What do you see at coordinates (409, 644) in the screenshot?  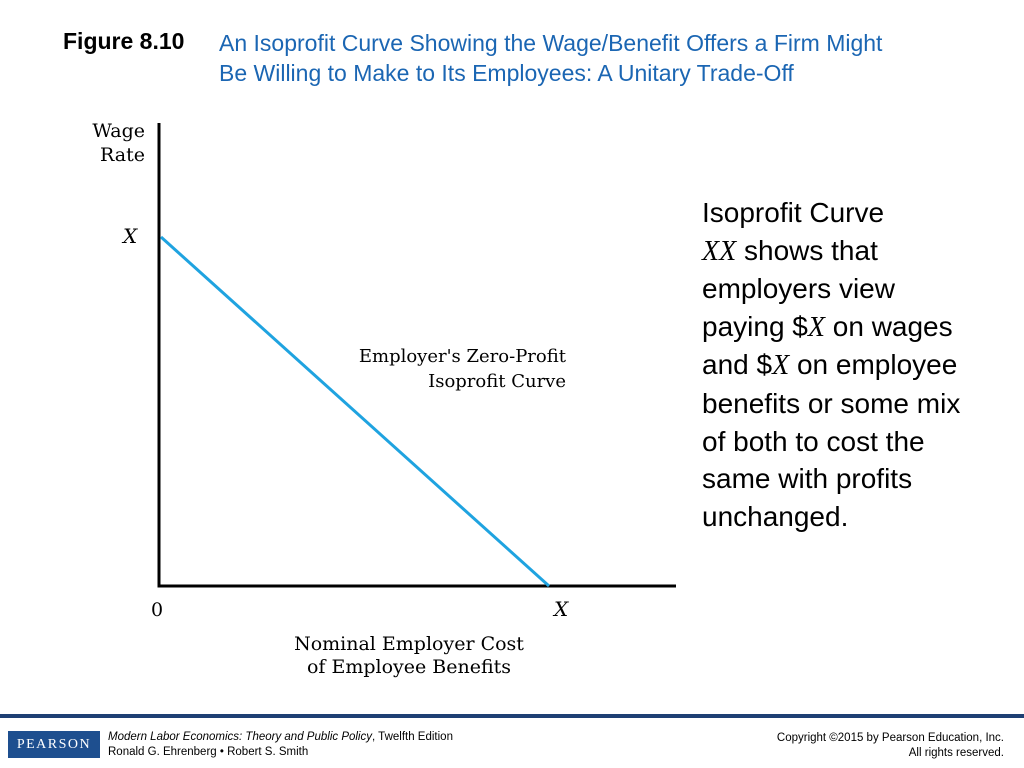 I see `x-axis-label-line-1: Nominal Employer Cost` at bounding box center [409, 644].